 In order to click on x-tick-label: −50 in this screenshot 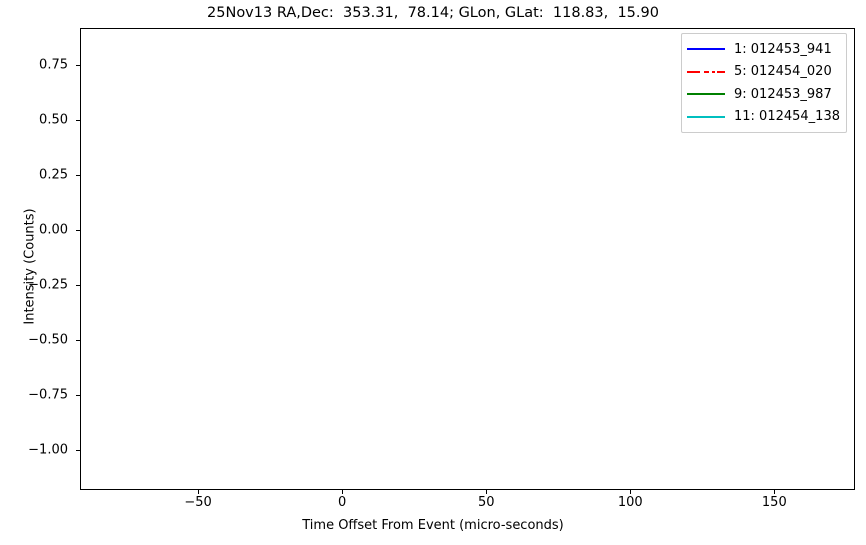, I will do `click(198, 502)`.